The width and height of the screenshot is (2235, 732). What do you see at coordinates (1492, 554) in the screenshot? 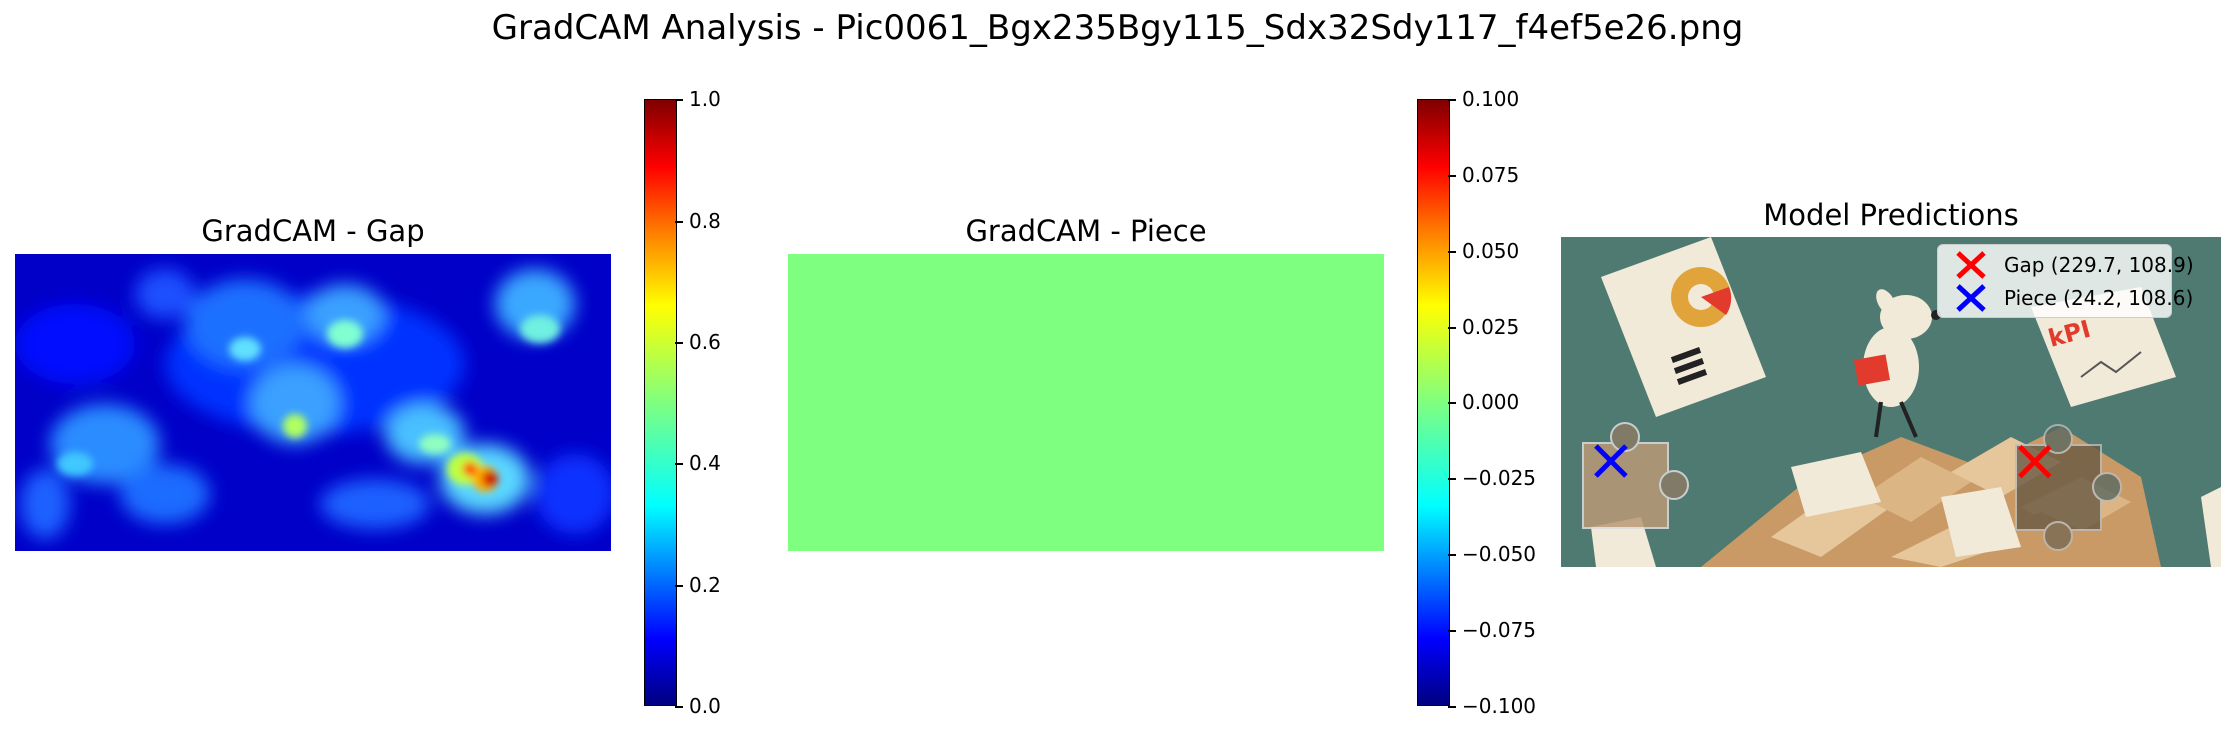
I see `piece-colorbar-tick: −0.050` at bounding box center [1492, 554].